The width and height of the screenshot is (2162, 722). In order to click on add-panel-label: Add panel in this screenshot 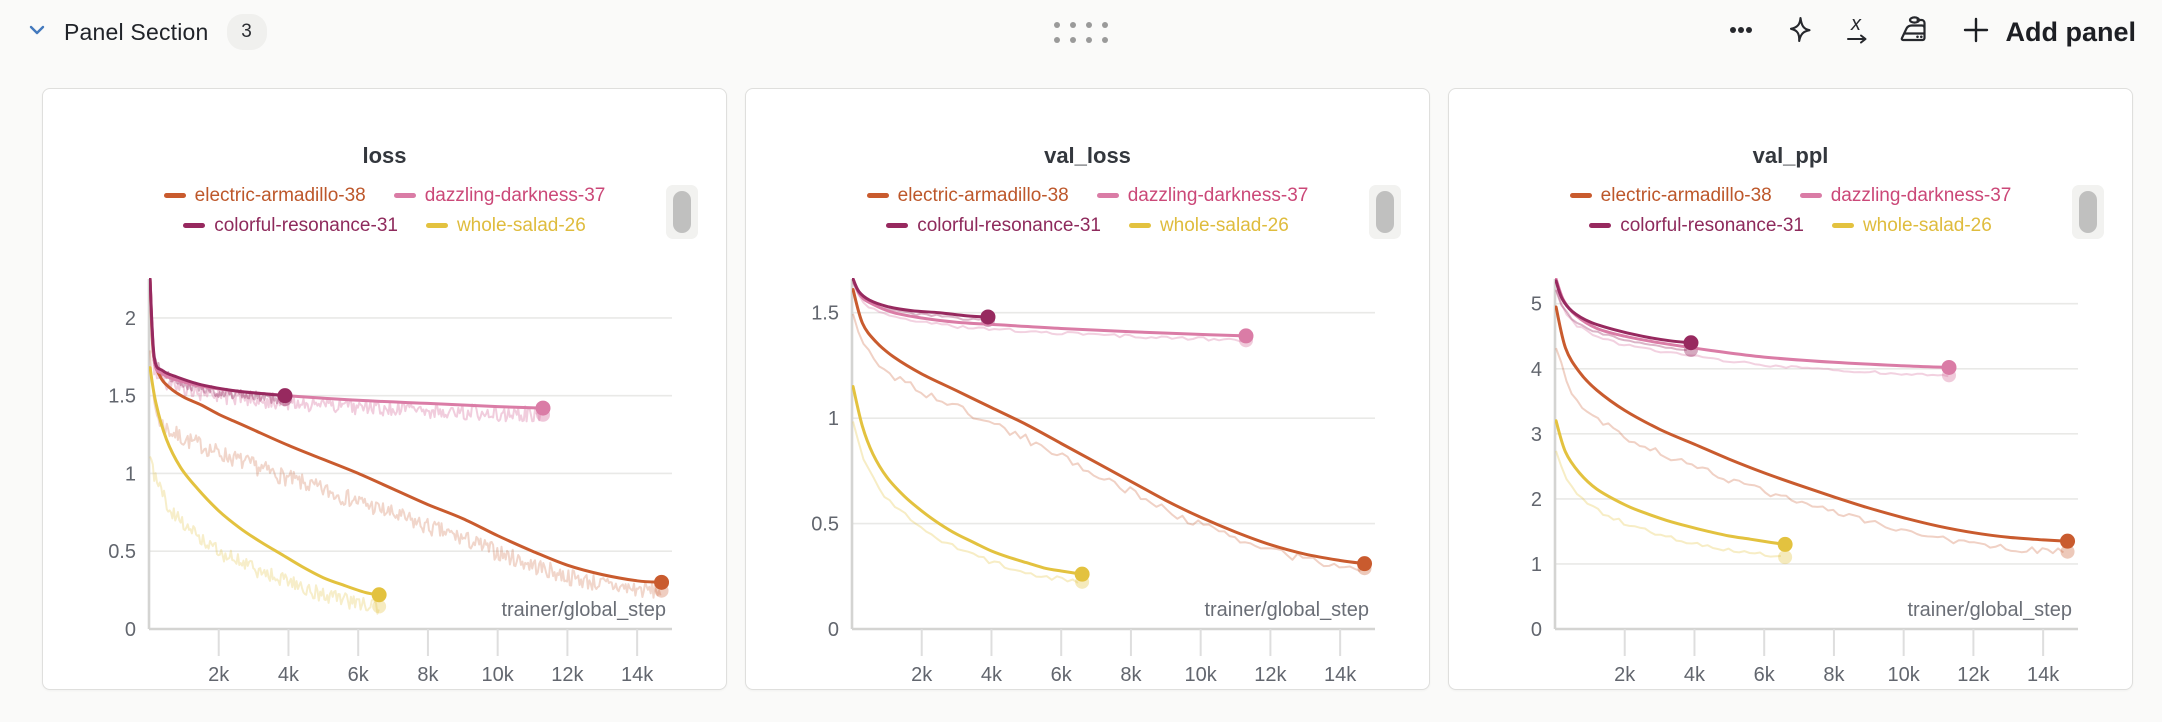, I will do `click(2070, 31)`.